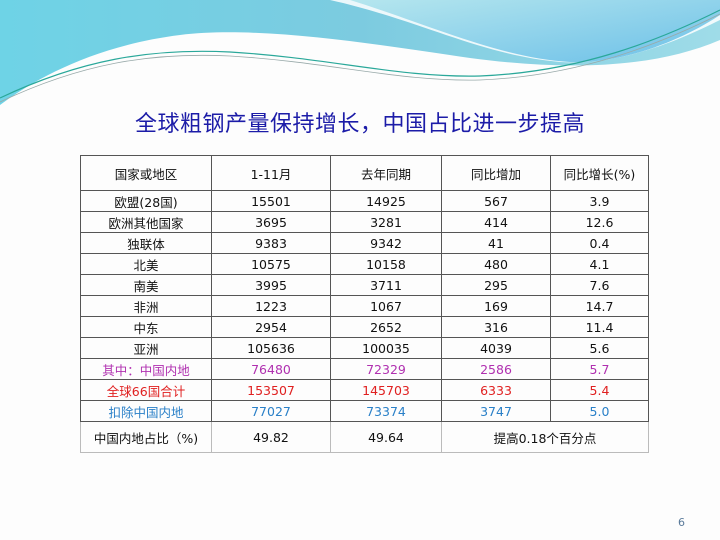 Image resolution: width=720 pixels, height=540 pixels. What do you see at coordinates (599, 306) in the screenshot?
I see `cell-yoy-growth: 14.7` at bounding box center [599, 306].